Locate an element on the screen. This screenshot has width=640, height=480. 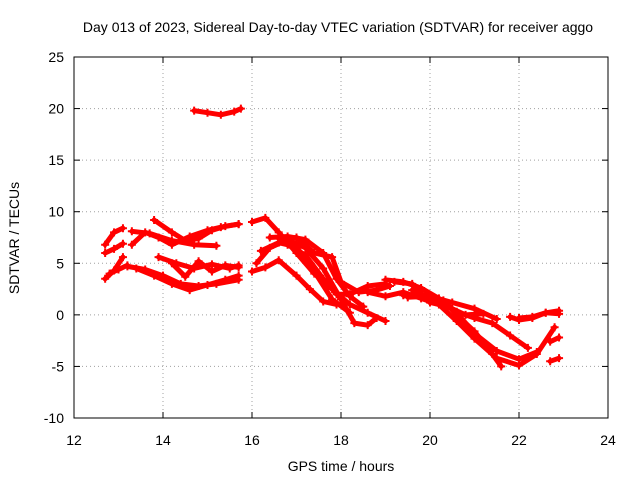
y-tick-label: 10 is located at coordinates (56, 212).